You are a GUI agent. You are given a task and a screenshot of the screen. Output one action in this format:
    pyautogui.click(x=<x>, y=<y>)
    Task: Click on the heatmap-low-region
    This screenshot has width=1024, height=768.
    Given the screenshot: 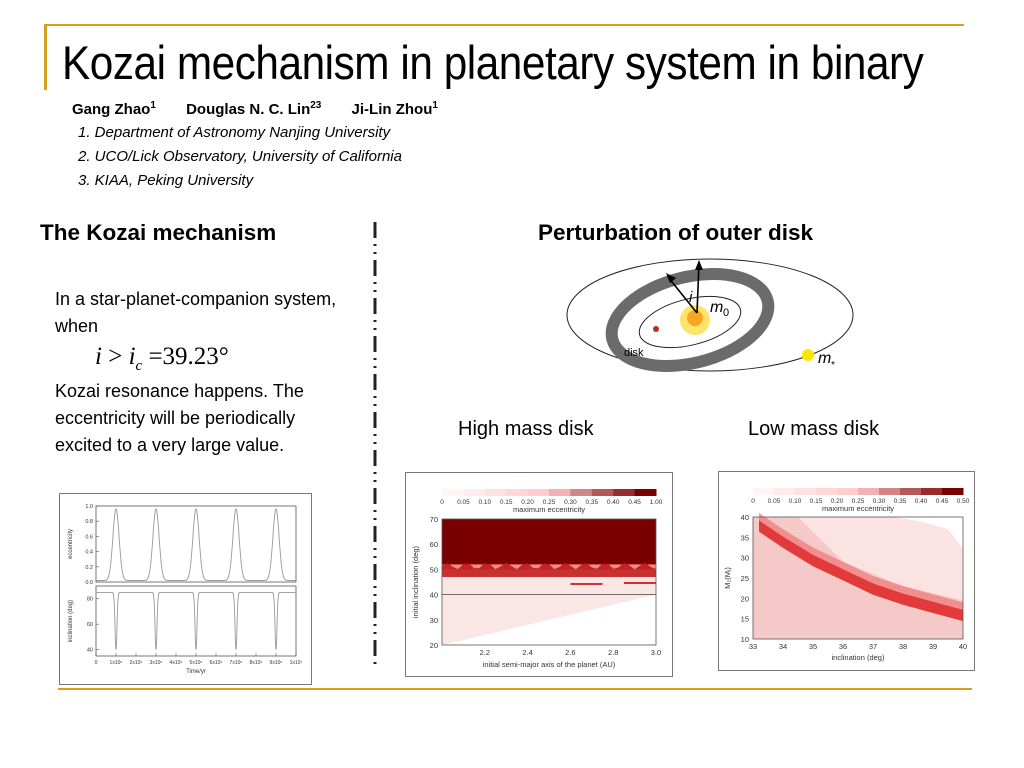 What is the action you would take?
    pyautogui.click(x=549, y=619)
    